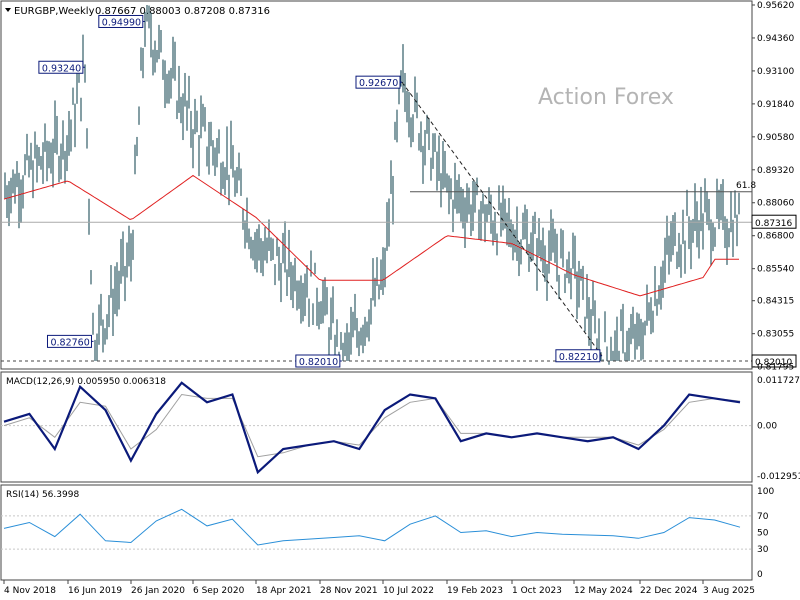  I want to click on current-price-box, so click(774, 221).